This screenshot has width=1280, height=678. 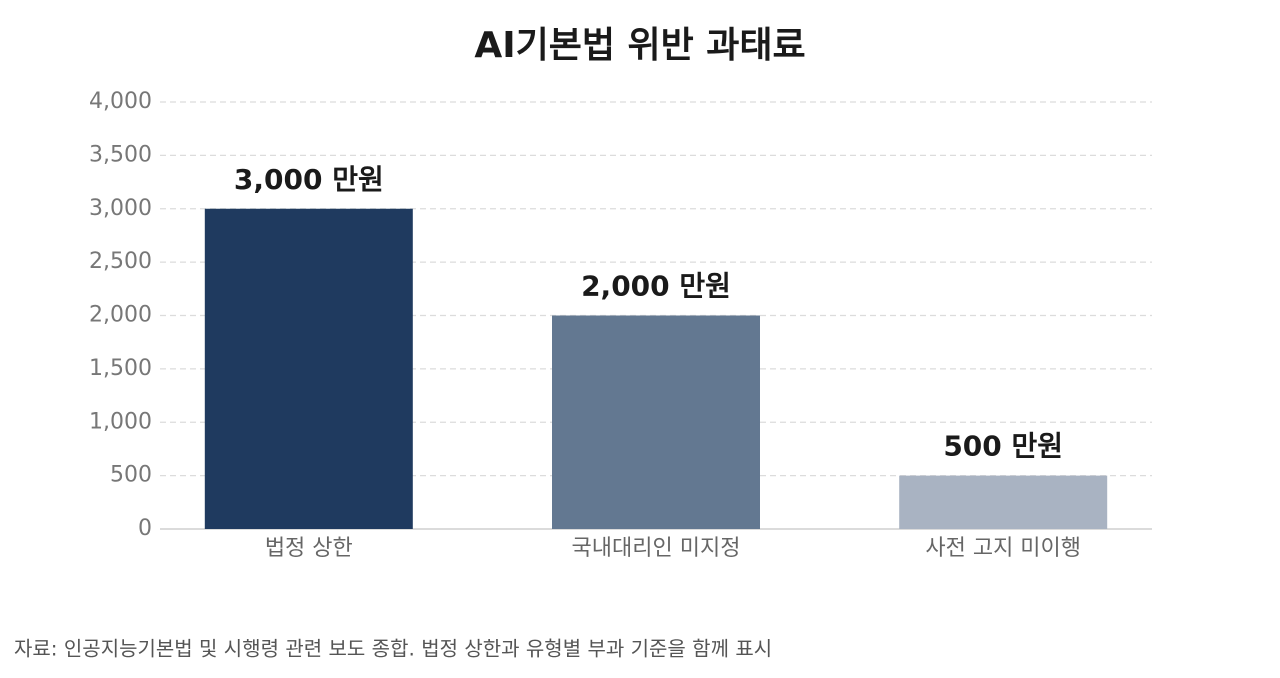 What do you see at coordinates (309, 548) in the screenshot?
I see `x-tick-label: 법정 상한` at bounding box center [309, 548].